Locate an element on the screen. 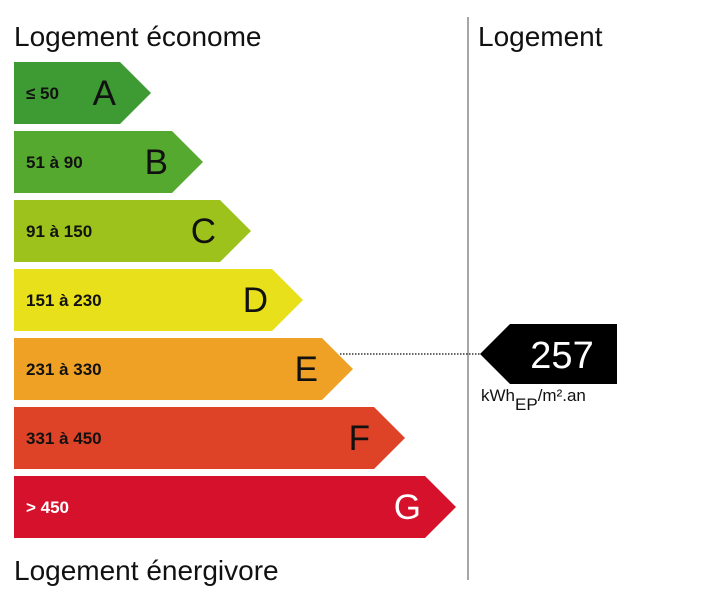  indicator-arrow is located at coordinates (548, 354).